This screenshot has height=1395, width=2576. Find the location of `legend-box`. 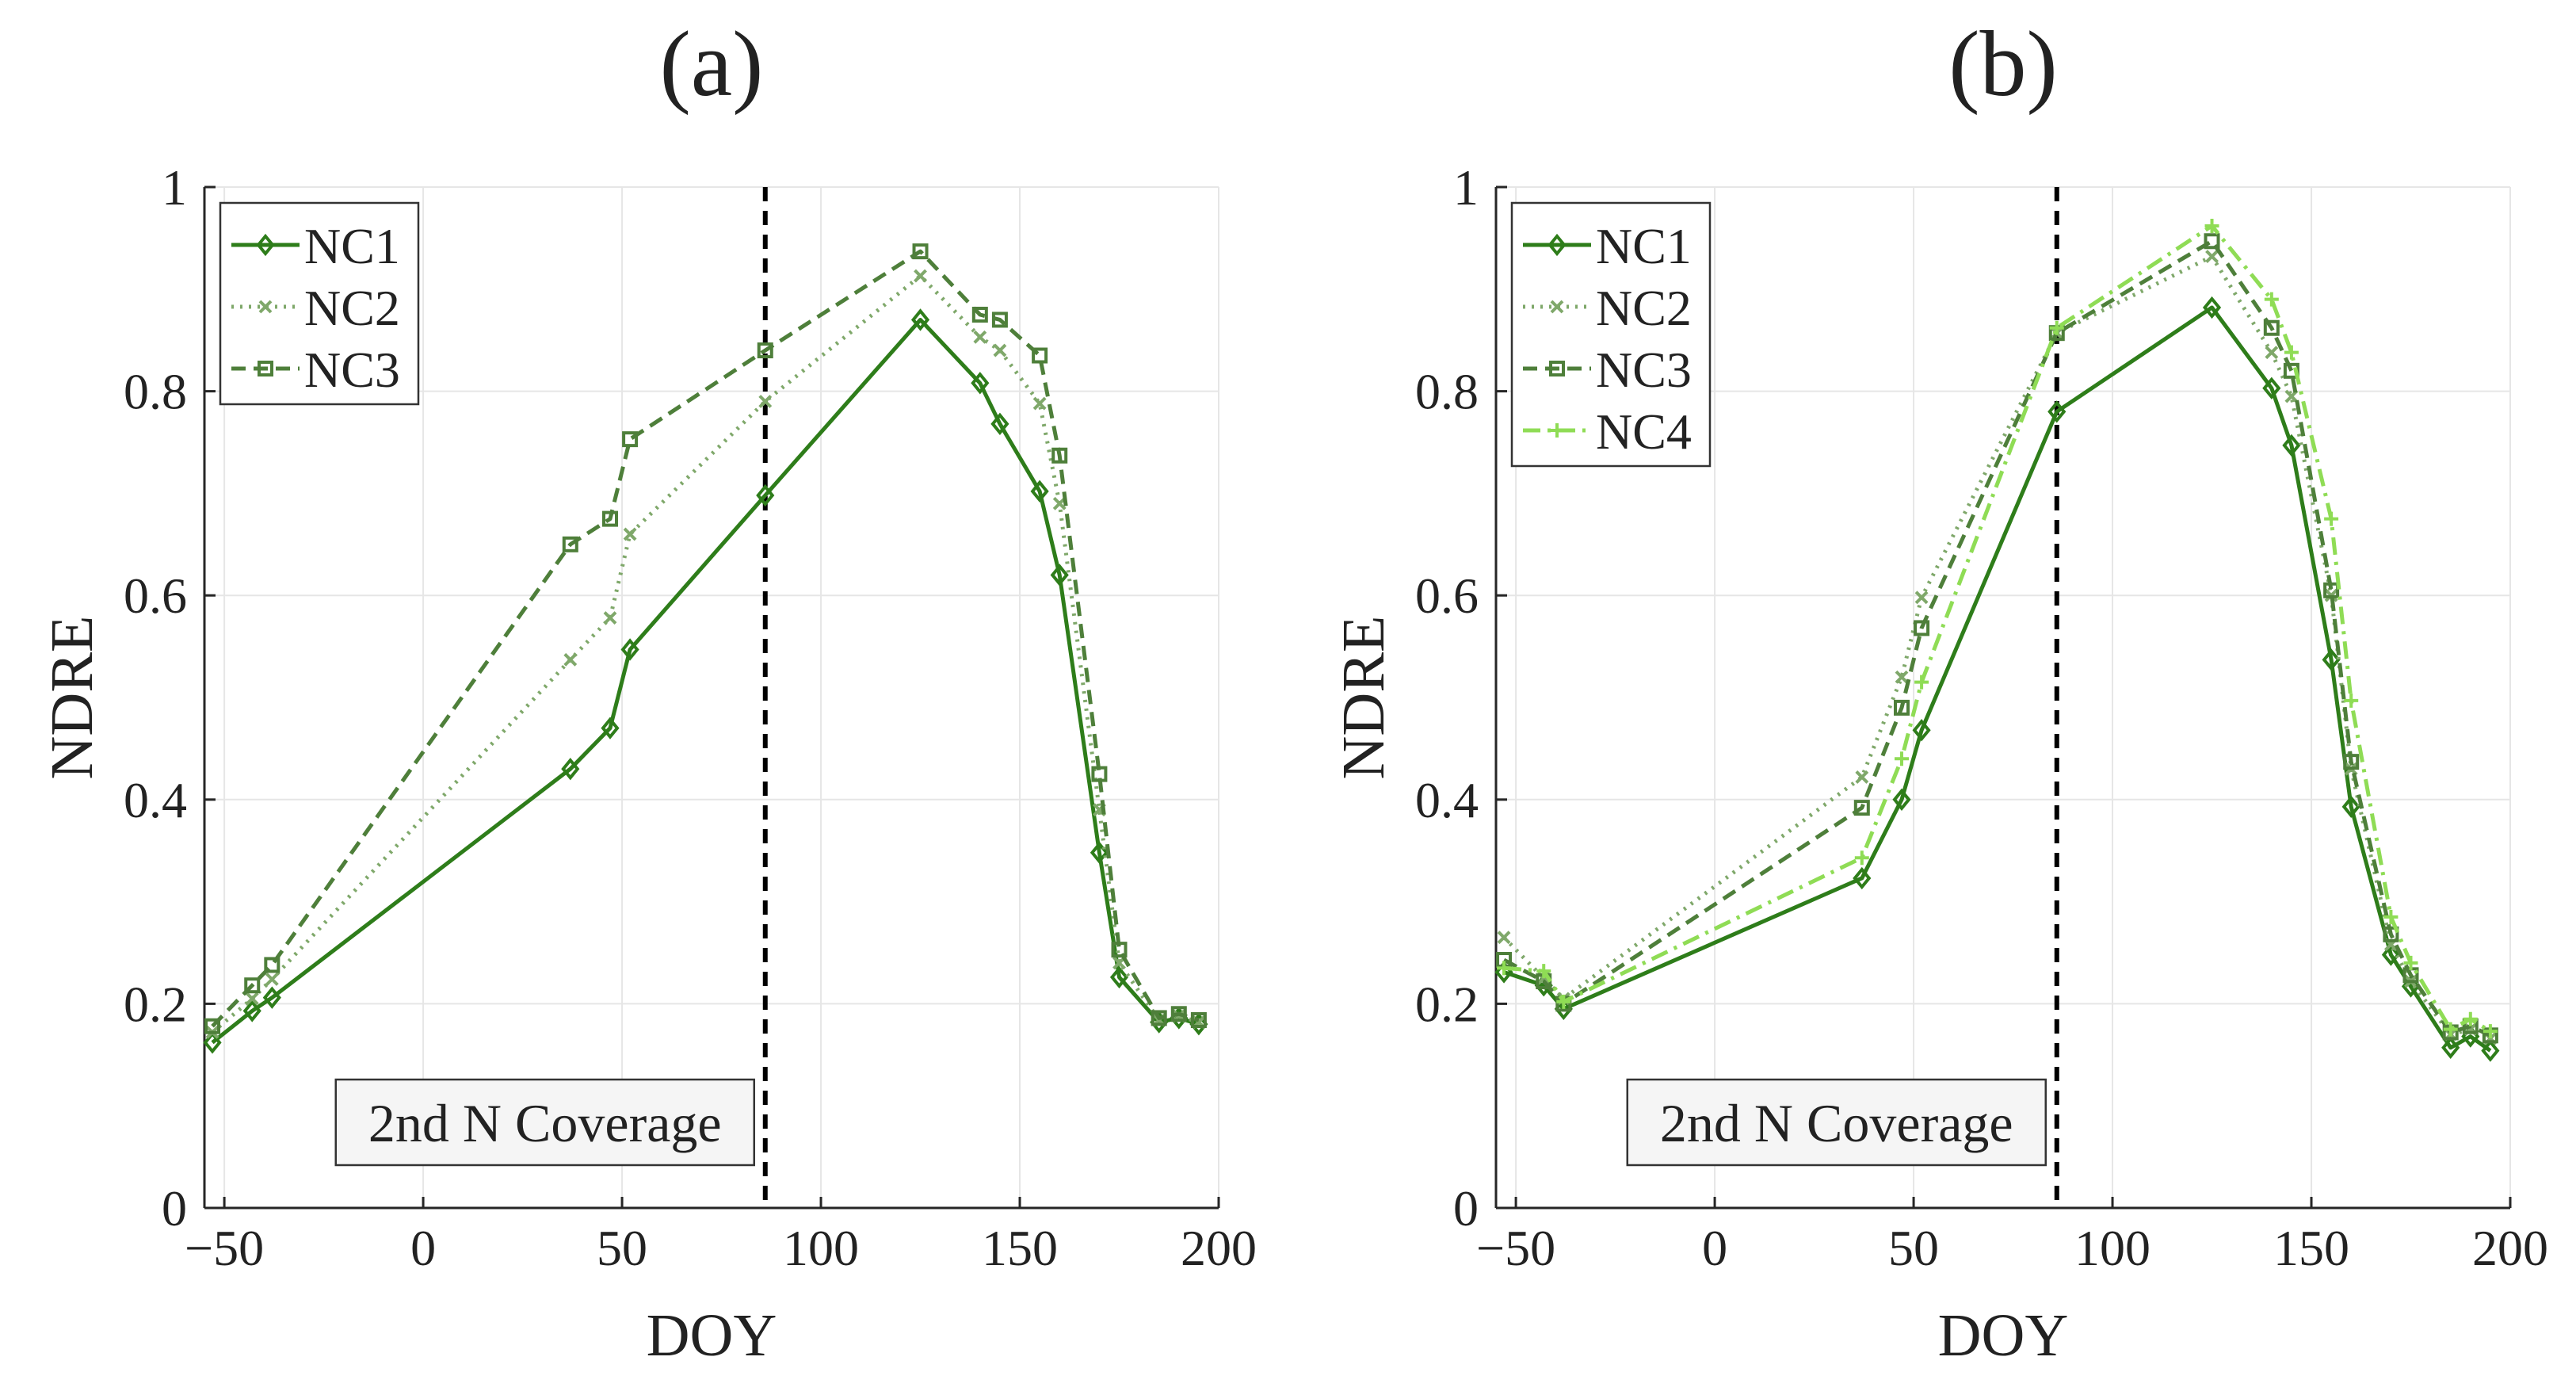

legend-box is located at coordinates (319, 303).